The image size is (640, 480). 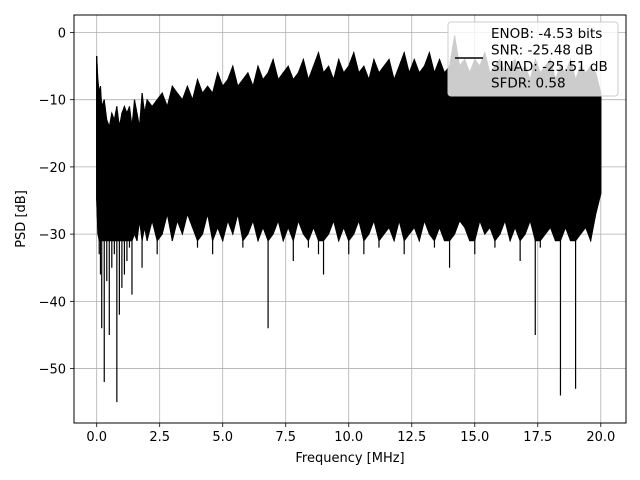 What do you see at coordinates (542, 51) in the screenshot?
I see `legend-entry-snr: SNR: -25.48 dB` at bounding box center [542, 51].